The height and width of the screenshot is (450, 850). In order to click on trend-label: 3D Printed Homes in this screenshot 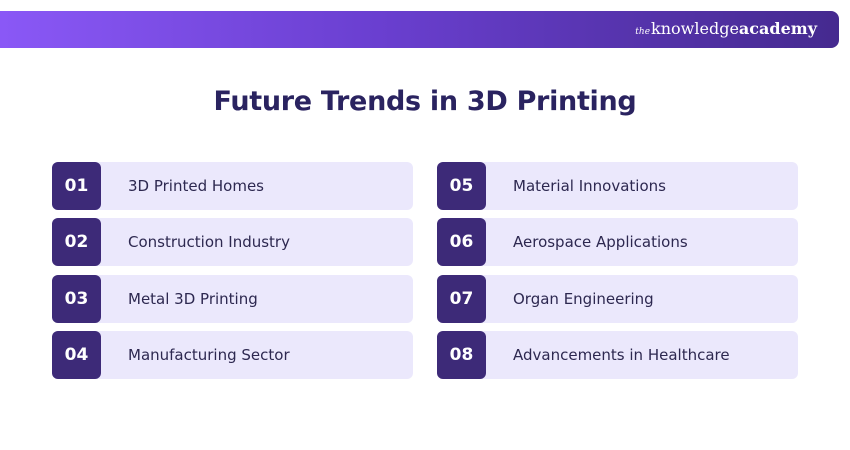, I will do `click(196, 186)`.